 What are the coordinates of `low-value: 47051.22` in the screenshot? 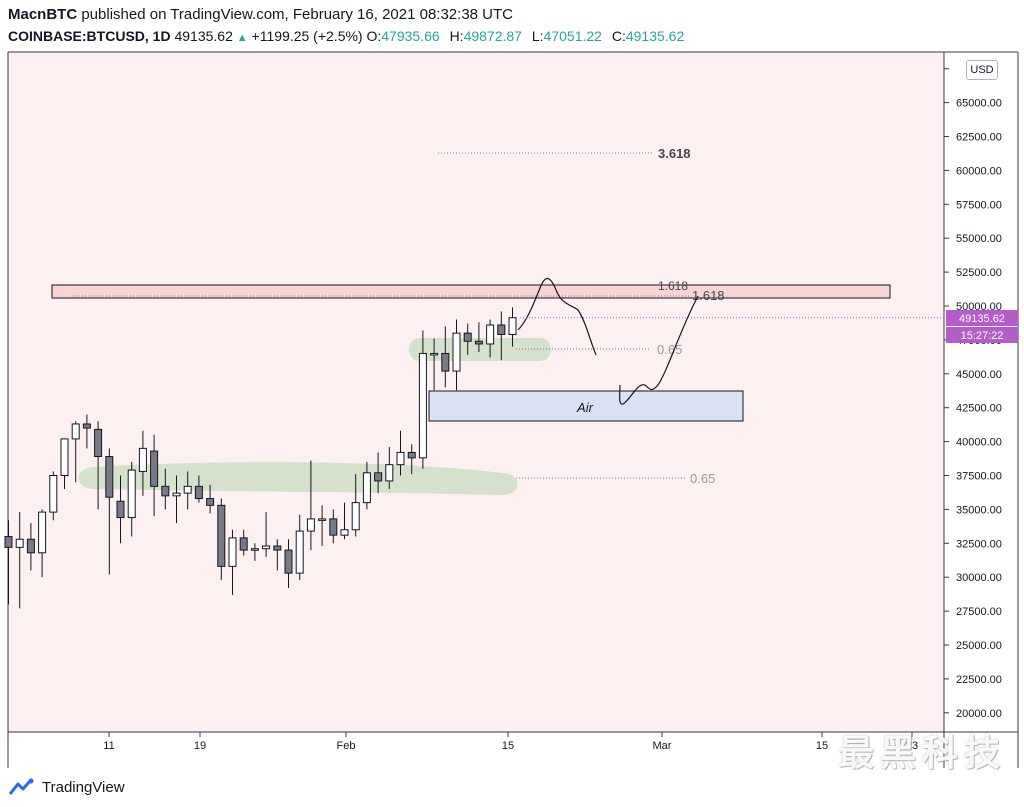 It's located at (572, 36).